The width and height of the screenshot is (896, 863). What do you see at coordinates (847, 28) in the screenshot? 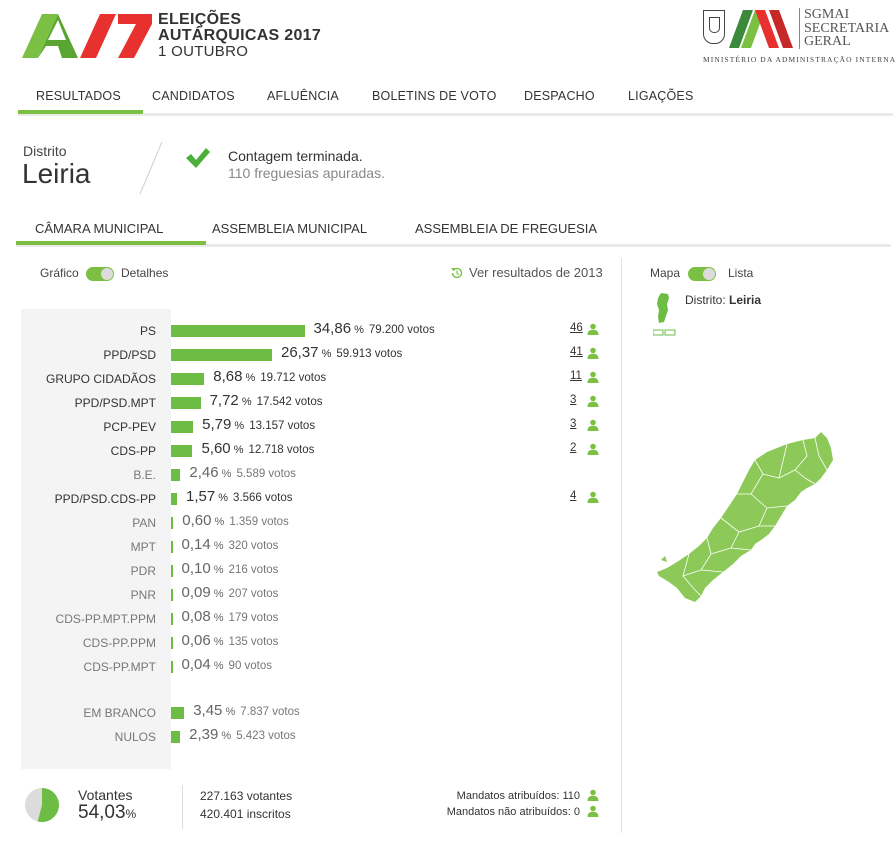
I see `sgmai-line2: SECRETARIA` at bounding box center [847, 28].